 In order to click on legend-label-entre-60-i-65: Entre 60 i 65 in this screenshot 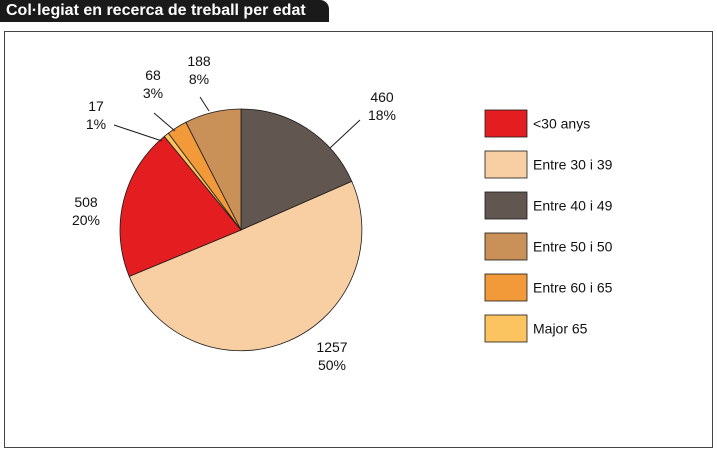, I will do `click(573, 288)`.